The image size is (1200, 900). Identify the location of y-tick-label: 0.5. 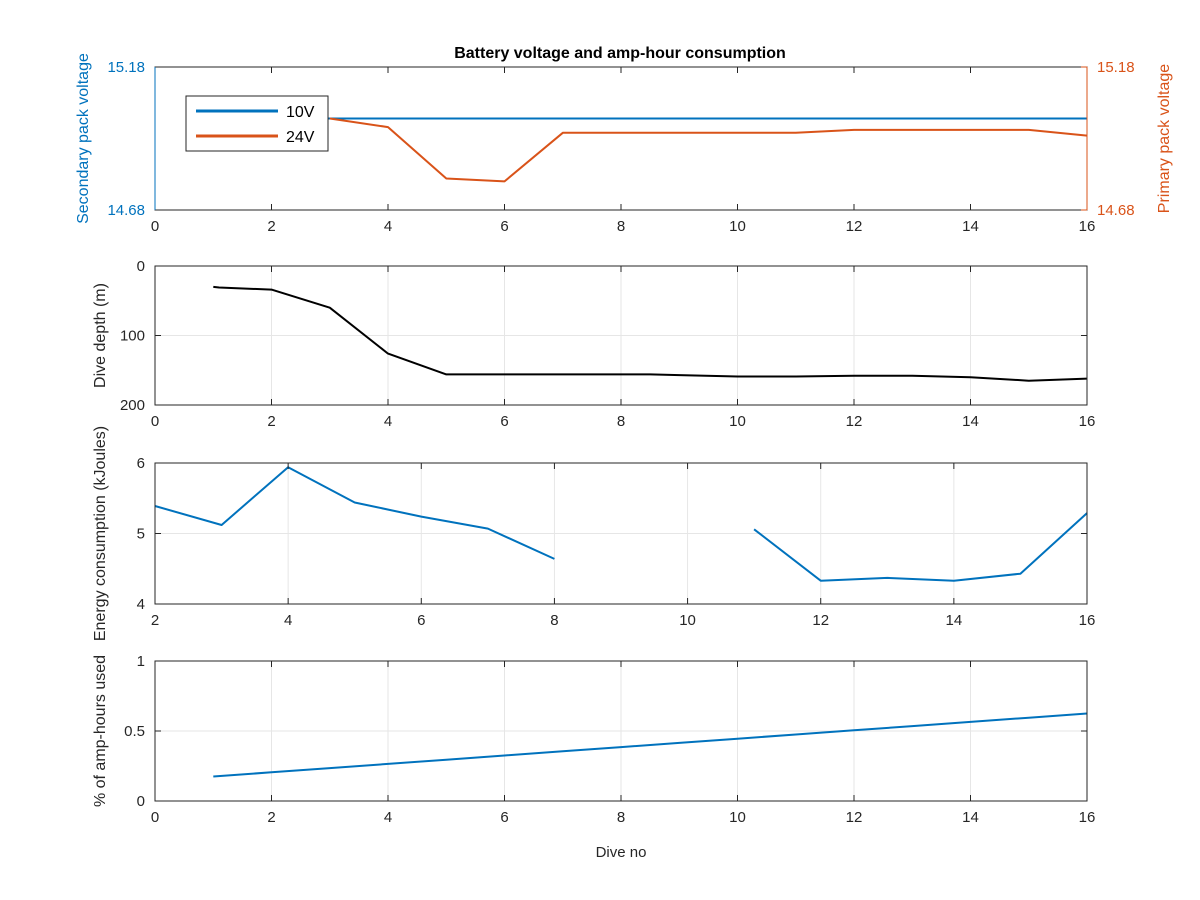
(134, 731).